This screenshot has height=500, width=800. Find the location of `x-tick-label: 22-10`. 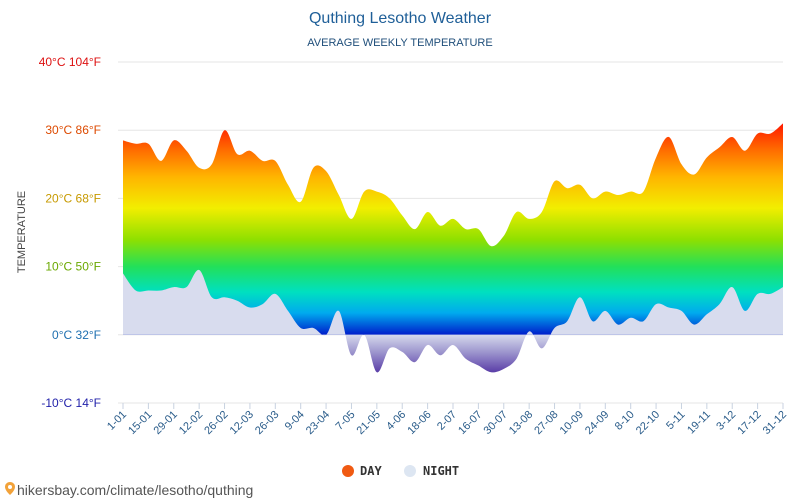

x-tick-label: 22-10 is located at coordinates (648, 423).